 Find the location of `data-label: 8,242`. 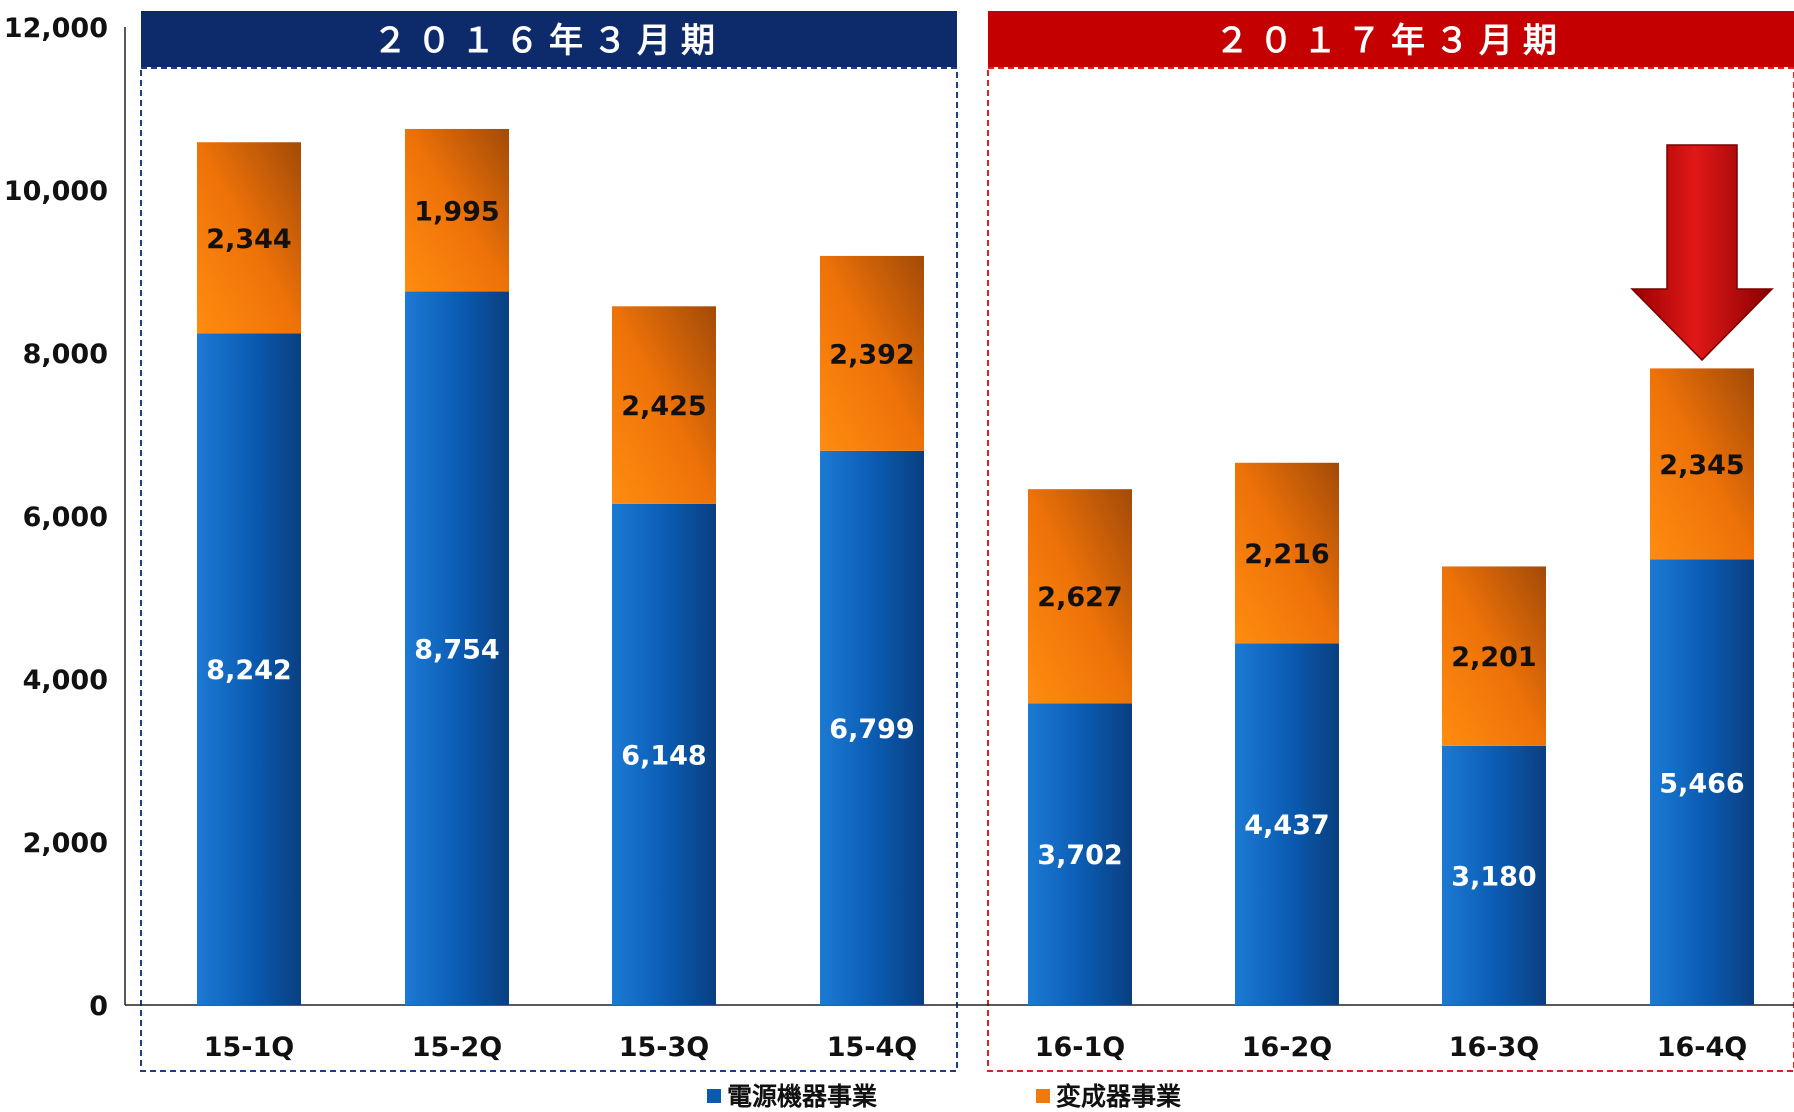

data-label: 8,242 is located at coordinates (248, 670).